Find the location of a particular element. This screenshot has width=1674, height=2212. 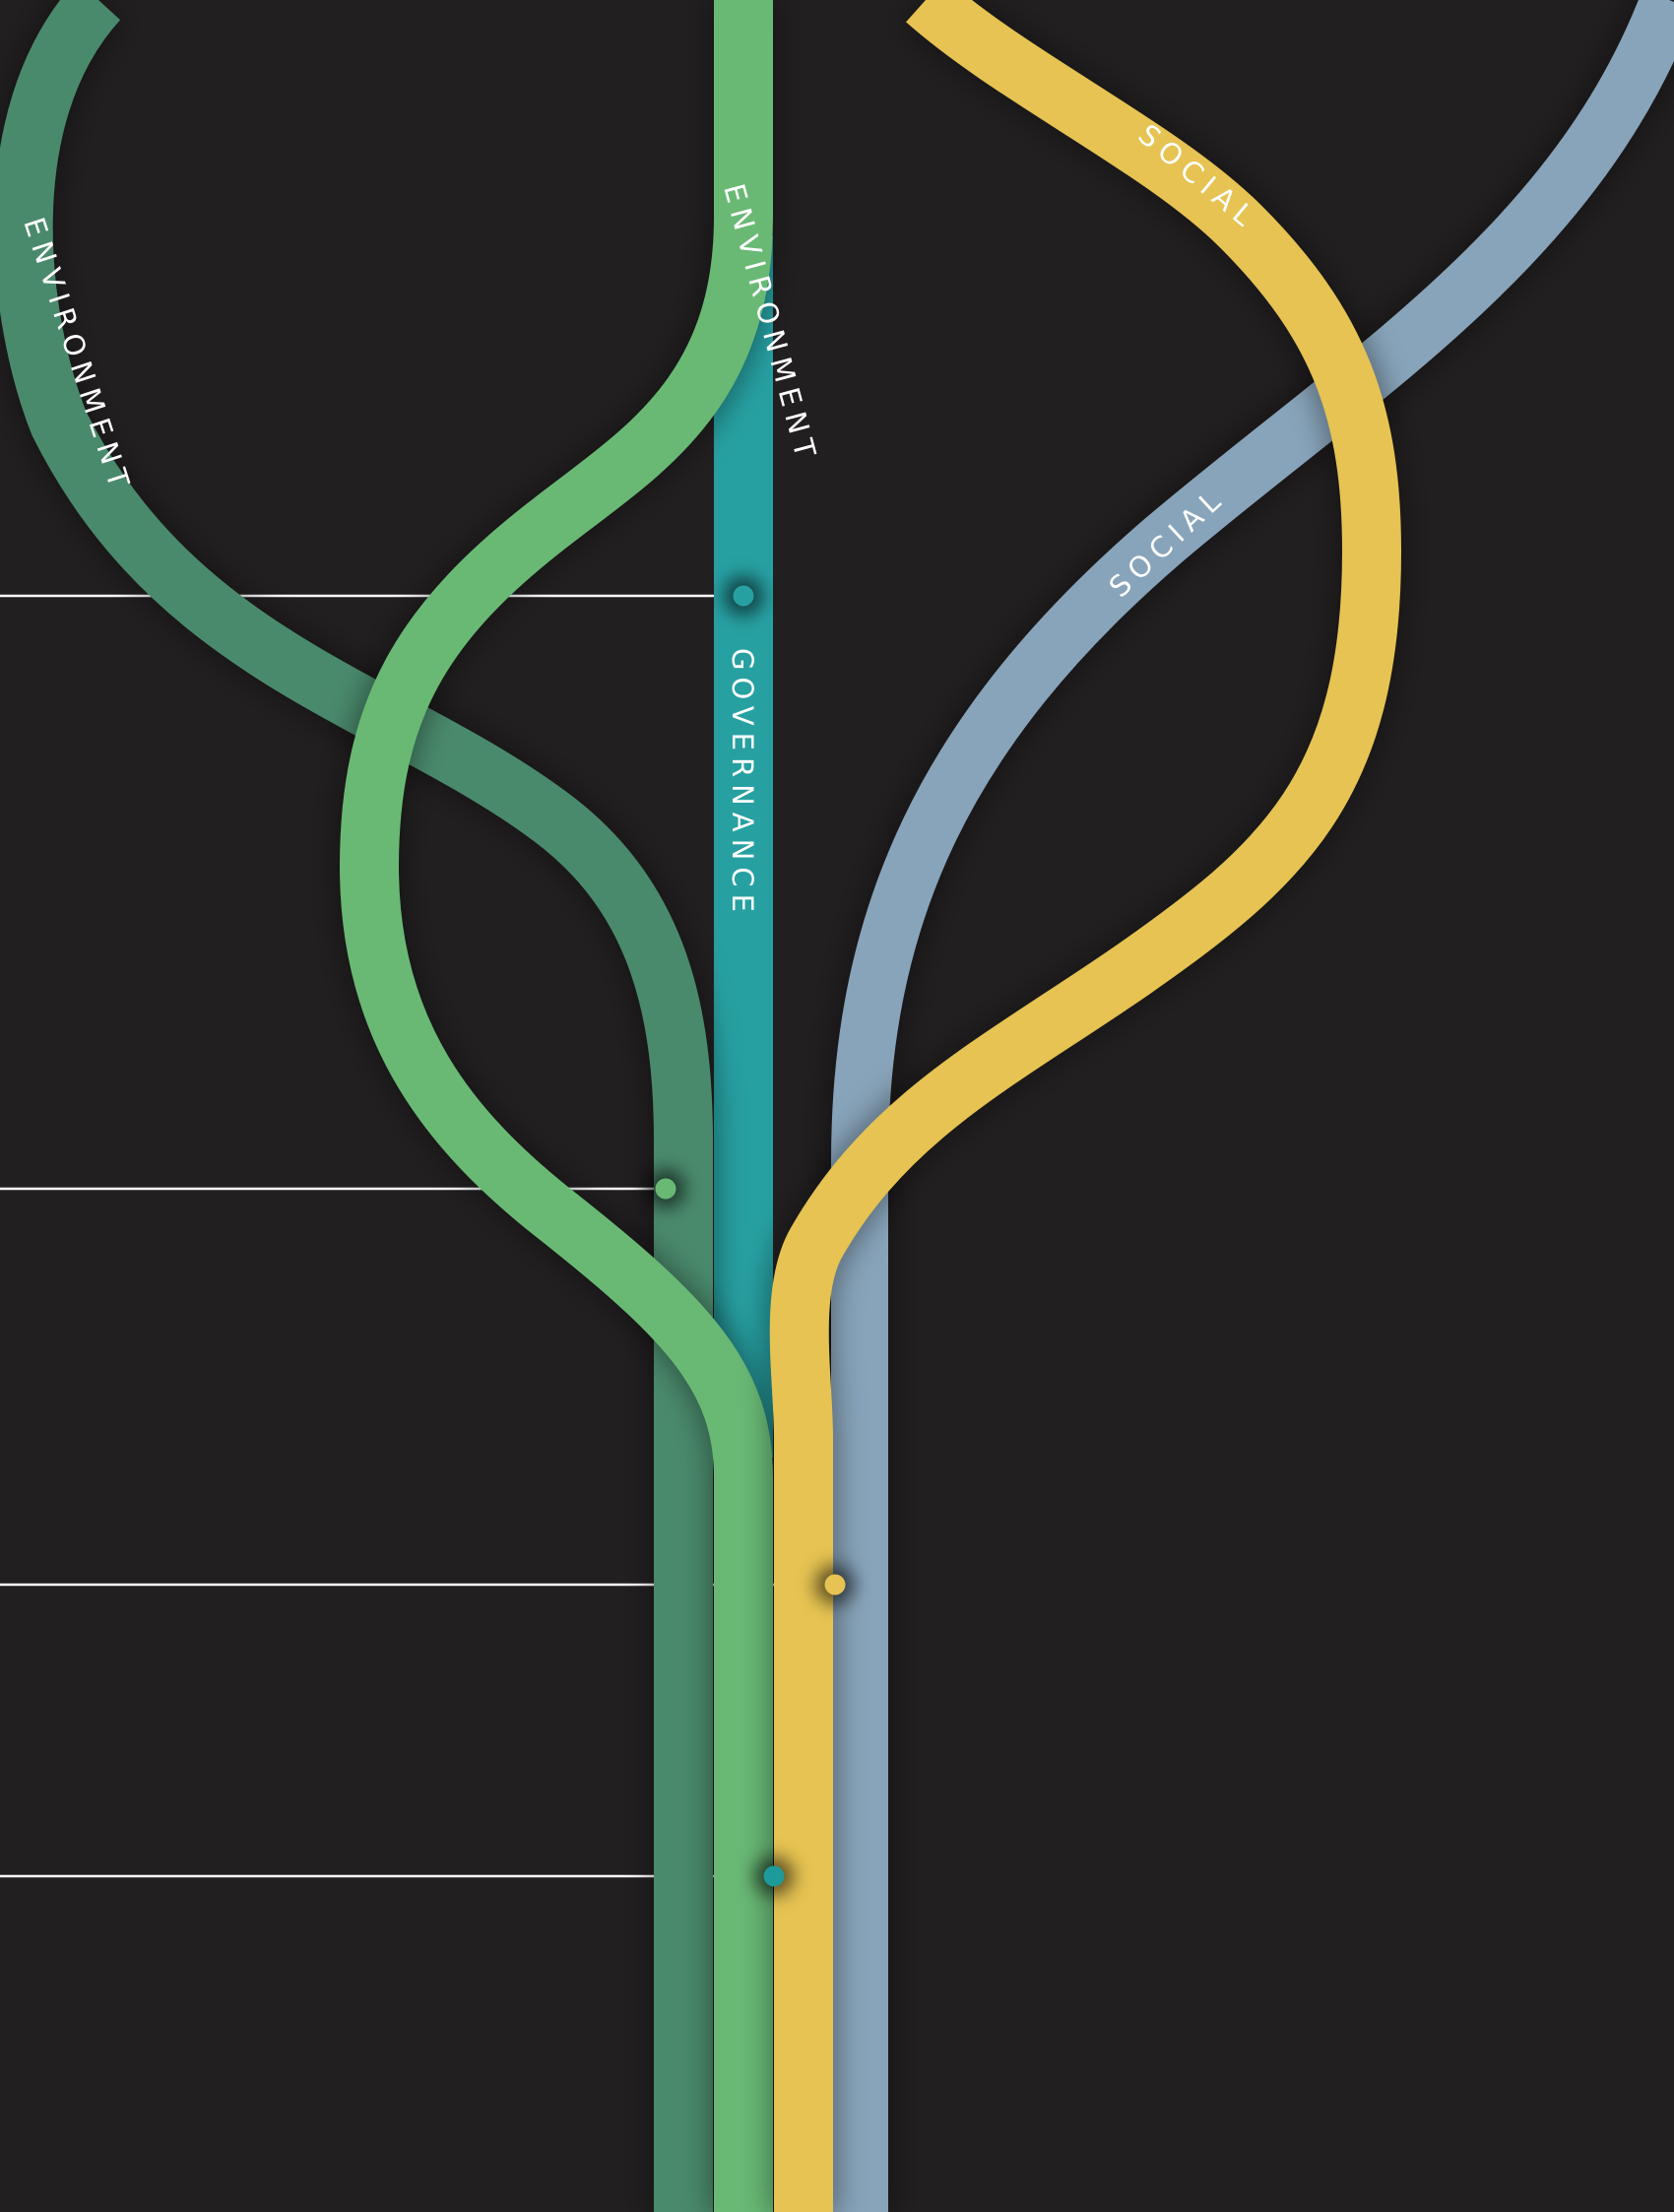

marker-social is located at coordinates (835, 1584).